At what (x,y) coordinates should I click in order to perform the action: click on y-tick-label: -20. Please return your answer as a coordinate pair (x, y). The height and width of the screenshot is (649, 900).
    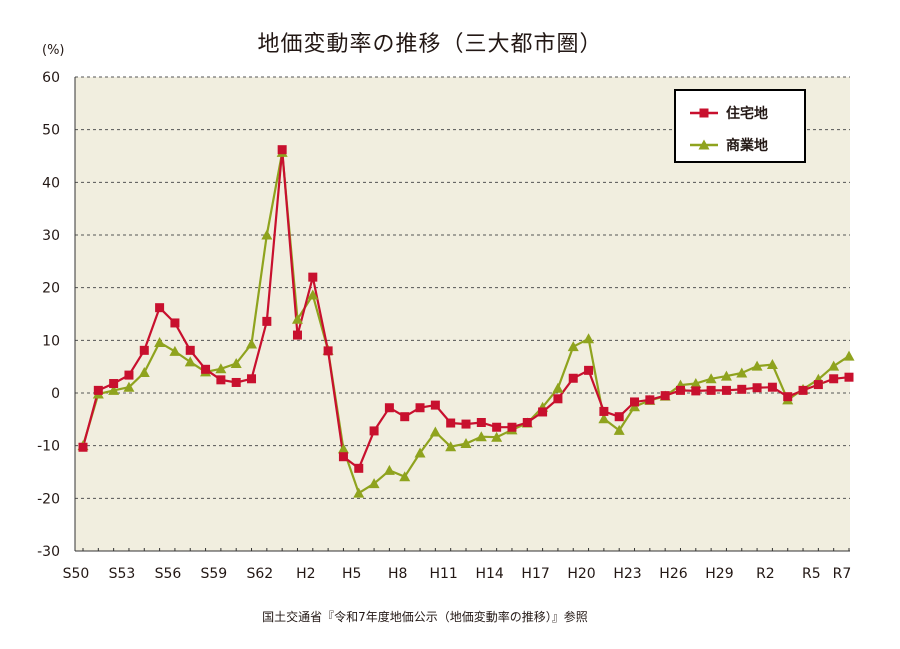
    Looking at the image, I should click on (48, 499).